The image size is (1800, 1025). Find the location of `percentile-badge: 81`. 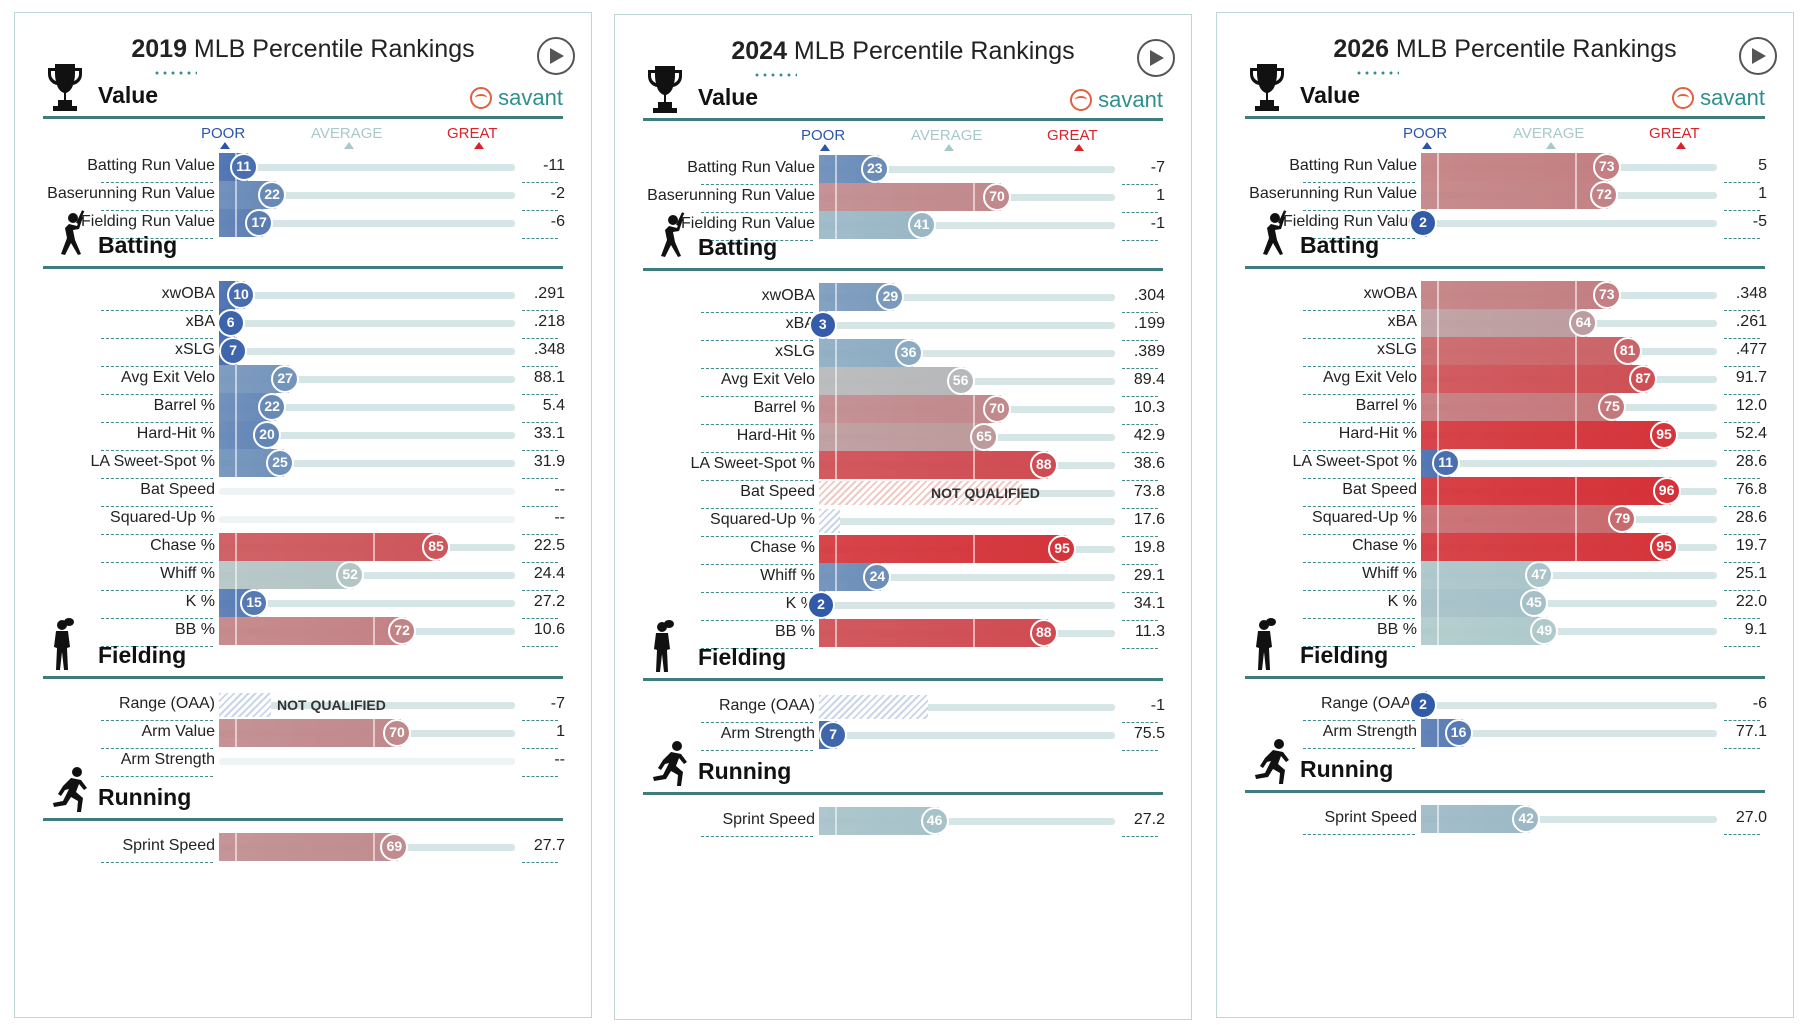

percentile-badge: 81 is located at coordinates (1627, 351).